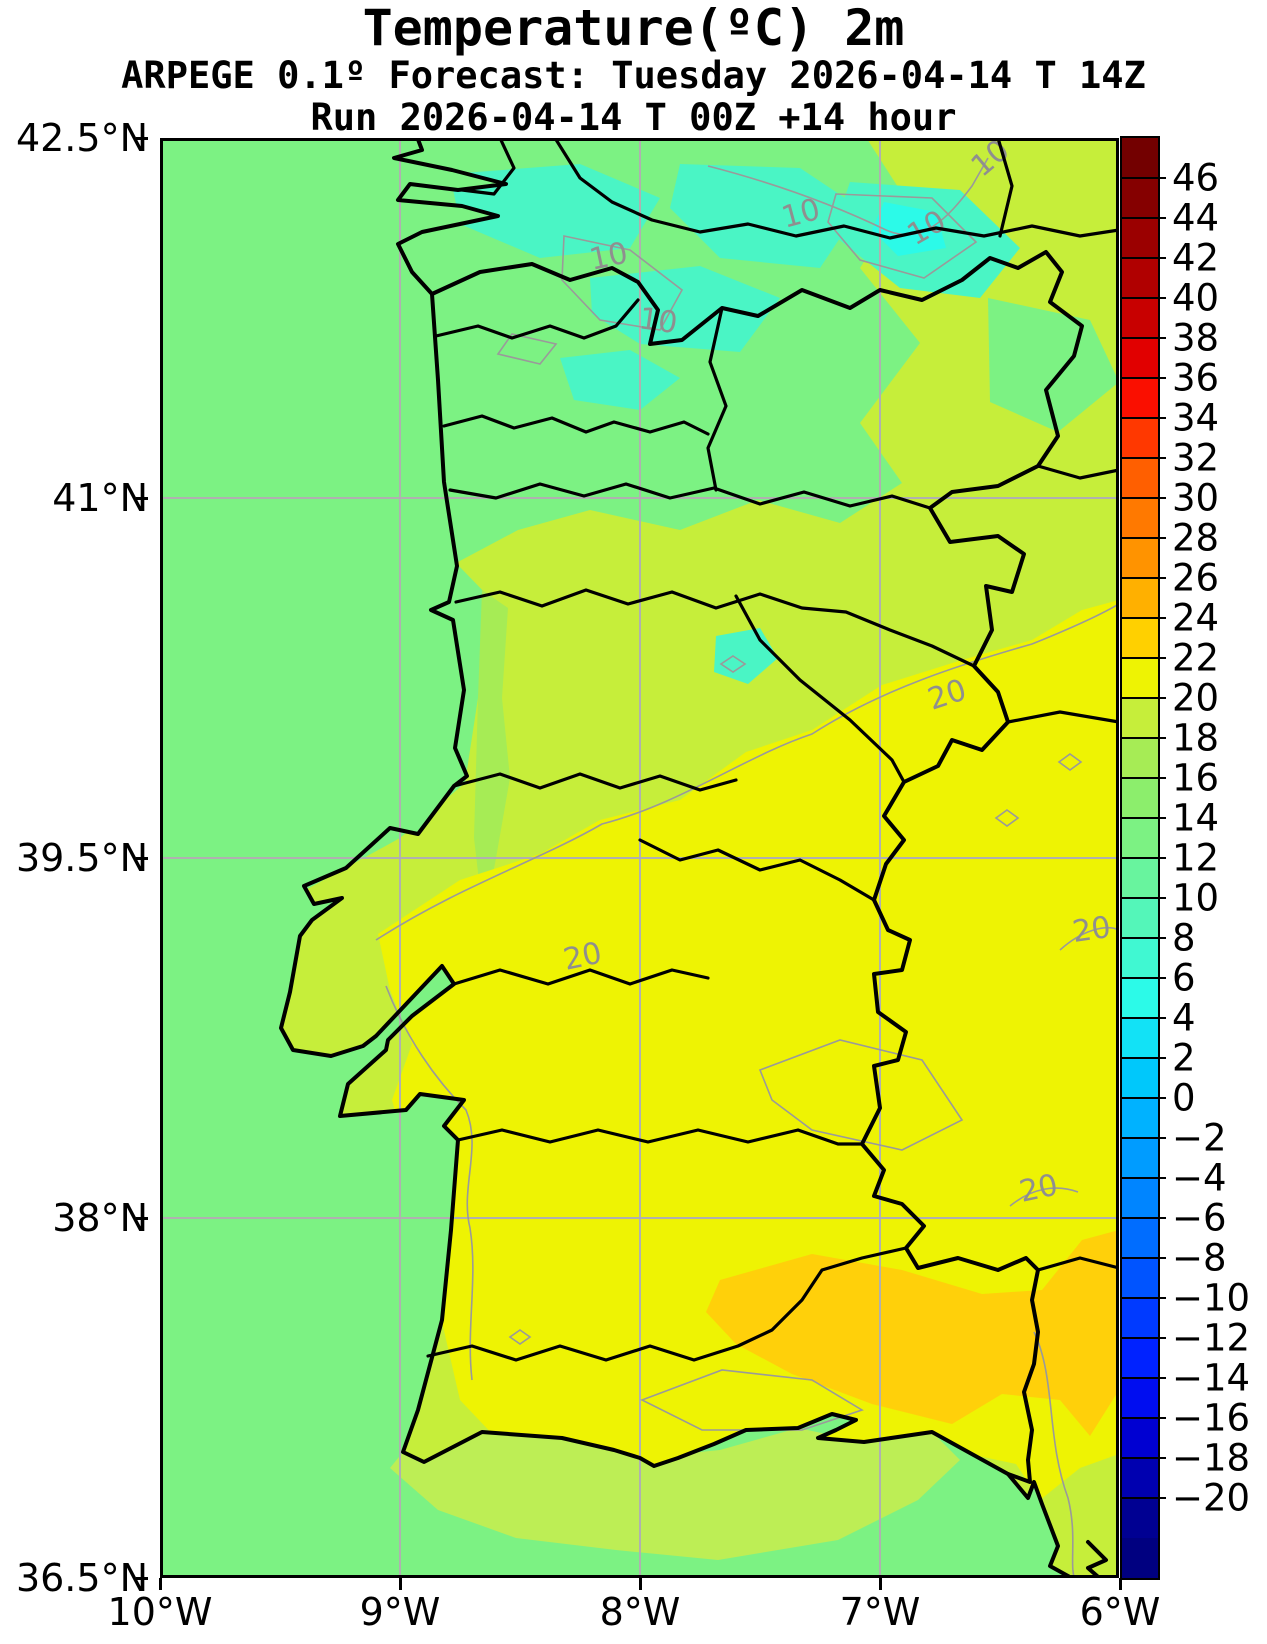 This screenshot has height=1644, width=1267. Describe the element at coordinates (1196, 818) in the screenshot. I see `colorbar-tick-label: 14` at that location.